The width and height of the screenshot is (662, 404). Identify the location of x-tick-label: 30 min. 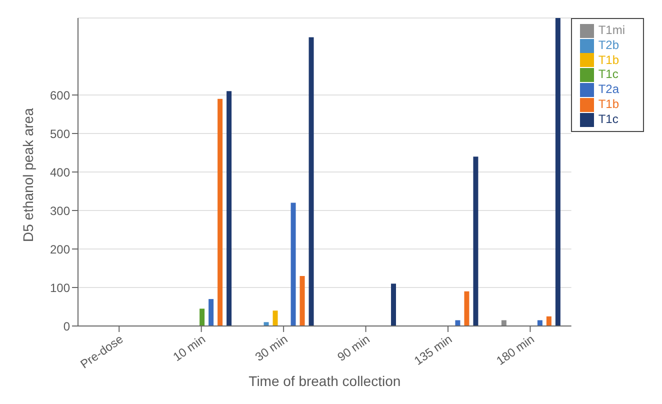
(271, 348).